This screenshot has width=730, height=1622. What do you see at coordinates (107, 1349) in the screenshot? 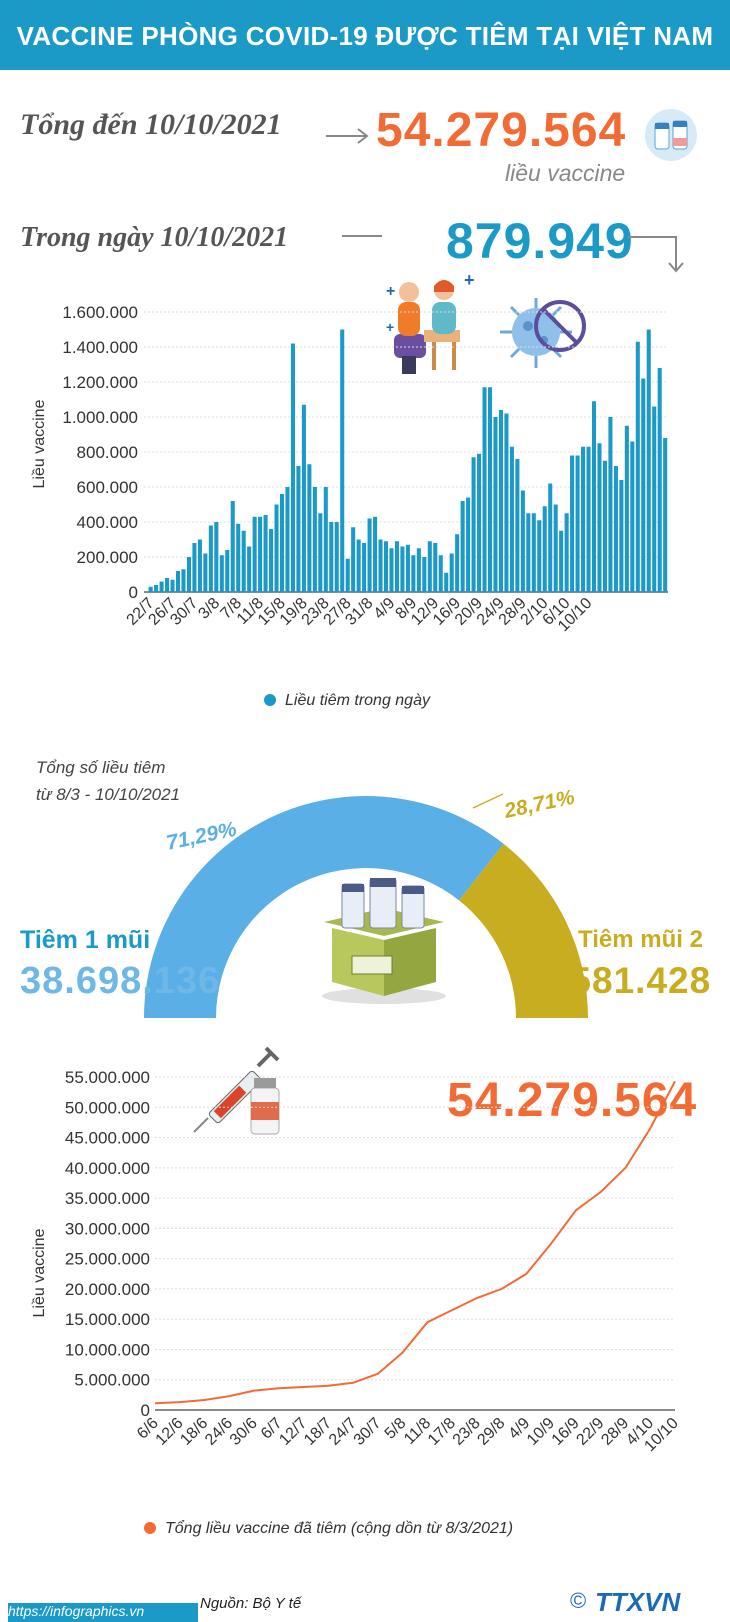
I see `line-y-tick-label: 10.000.000` at bounding box center [107, 1349].